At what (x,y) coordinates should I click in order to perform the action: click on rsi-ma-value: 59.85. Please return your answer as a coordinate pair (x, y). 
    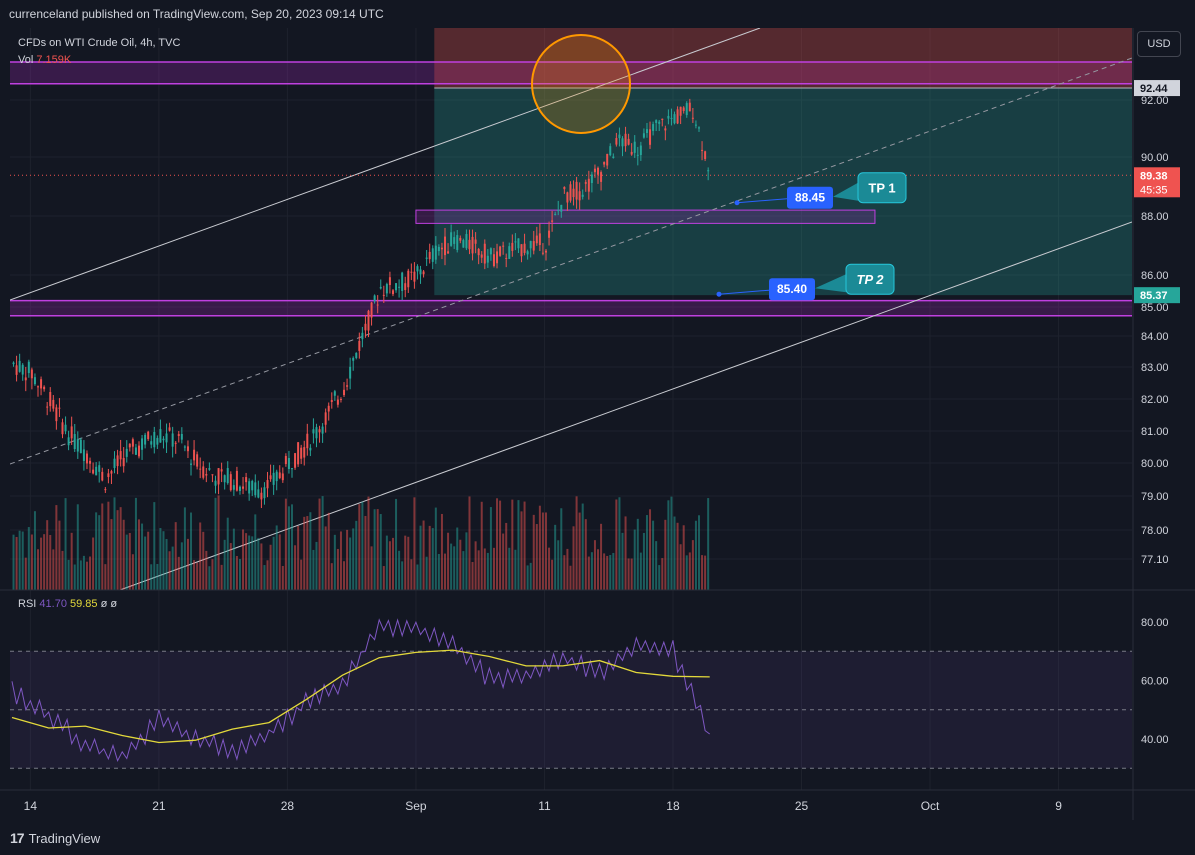
    Looking at the image, I should click on (84, 604).